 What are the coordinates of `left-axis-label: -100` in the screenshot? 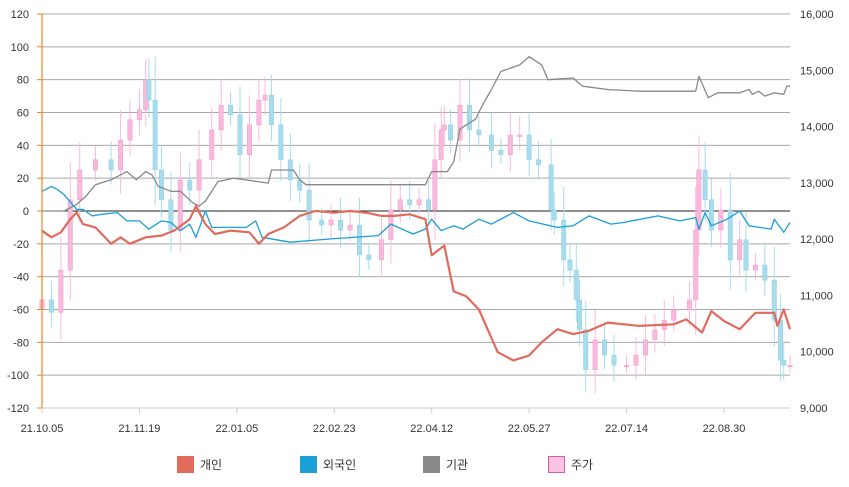 It's located at (18, 376).